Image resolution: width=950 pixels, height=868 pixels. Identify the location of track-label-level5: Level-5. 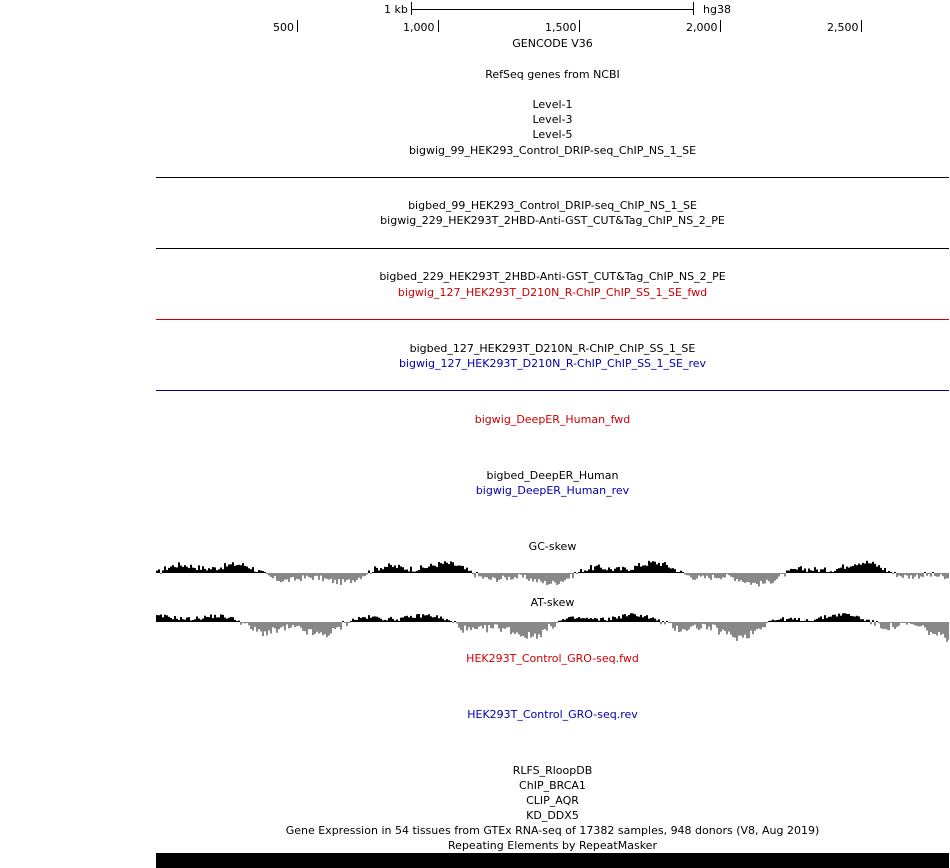
(552, 134).